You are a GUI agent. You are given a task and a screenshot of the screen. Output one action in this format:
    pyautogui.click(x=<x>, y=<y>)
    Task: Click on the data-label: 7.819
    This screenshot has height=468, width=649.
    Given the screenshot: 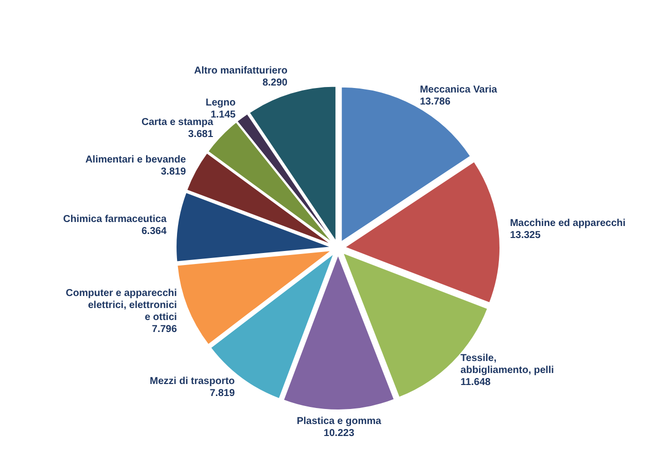 What is the action you would take?
    pyautogui.click(x=223, y=393)
    